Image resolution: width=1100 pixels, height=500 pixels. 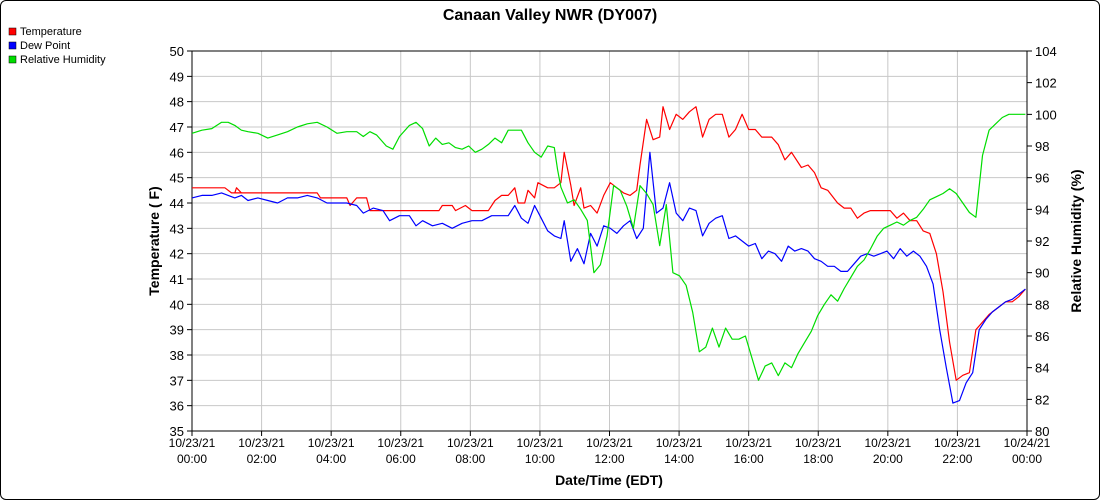 What do you see at coordinates (262, 459) in the screenshot?
I see `x-tick-time-1: 02:00` at bounding box center [262, 459].